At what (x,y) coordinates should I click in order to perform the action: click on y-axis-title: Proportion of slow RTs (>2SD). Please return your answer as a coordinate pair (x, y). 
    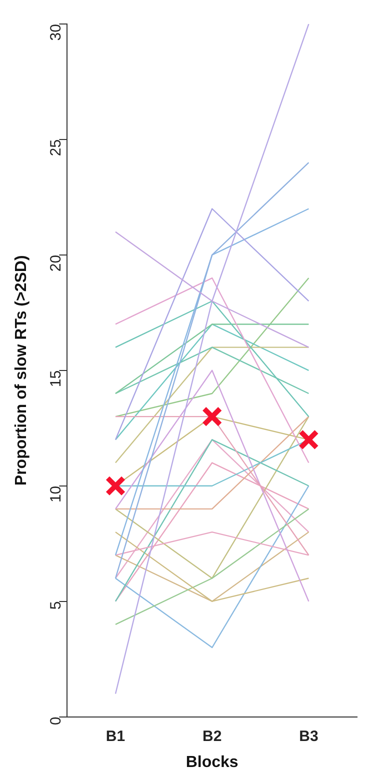
    Looking at the image, I should click on (21, 370).